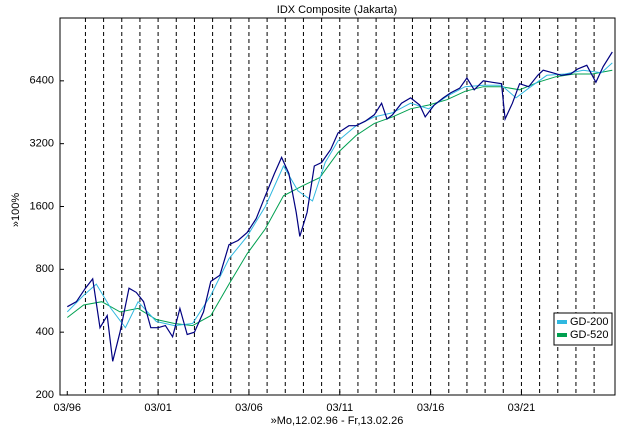 The height and width of the screenshot is (435, 630). What do you see at coordinates (337, 421) in the screenshot?
I see `x-axis-label: »Mo,12.02.96 - Fr,13.02.26` at bounding box center [337, 421].